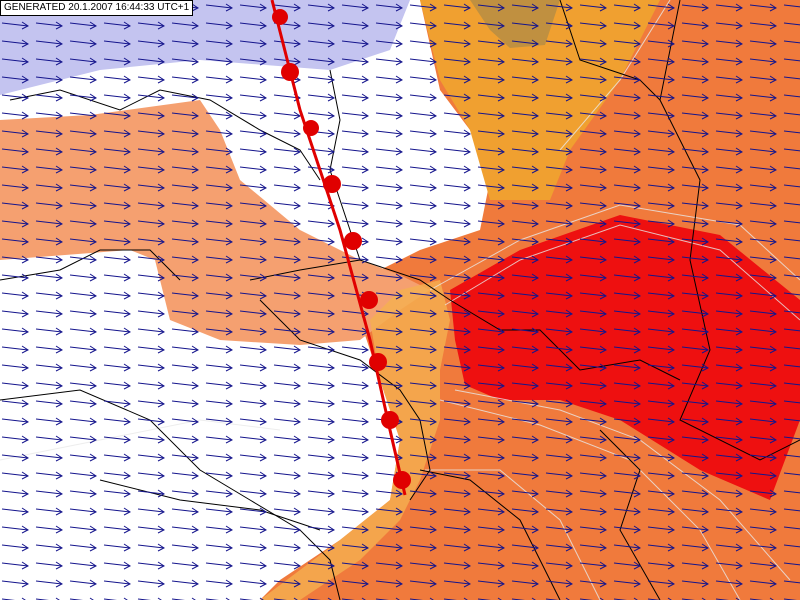  I want to click on front, so click(340, 248).